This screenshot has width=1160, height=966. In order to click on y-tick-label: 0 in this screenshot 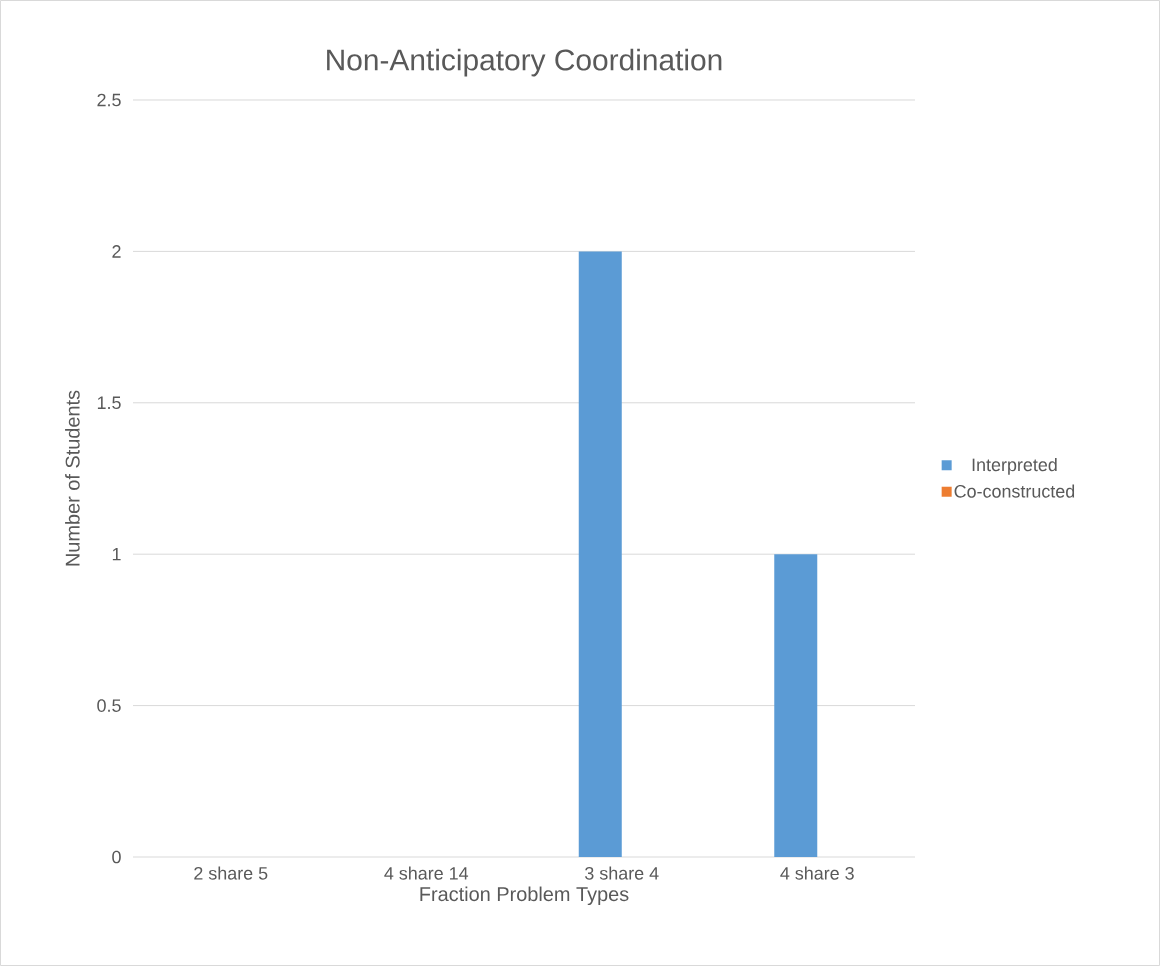, I will do `click(116, 857)`.